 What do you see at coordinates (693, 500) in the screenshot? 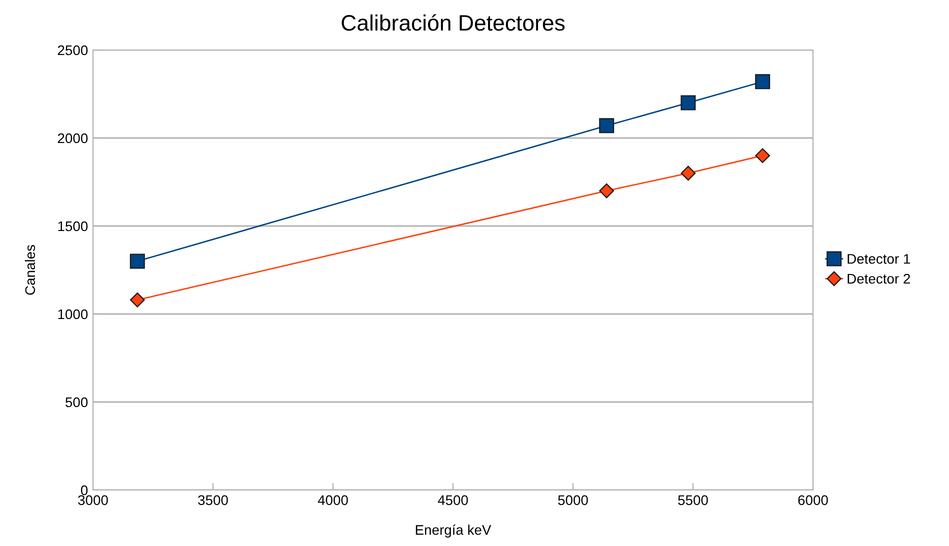
I see `x-tick-label: 5500` at bounding box center [693, 500].